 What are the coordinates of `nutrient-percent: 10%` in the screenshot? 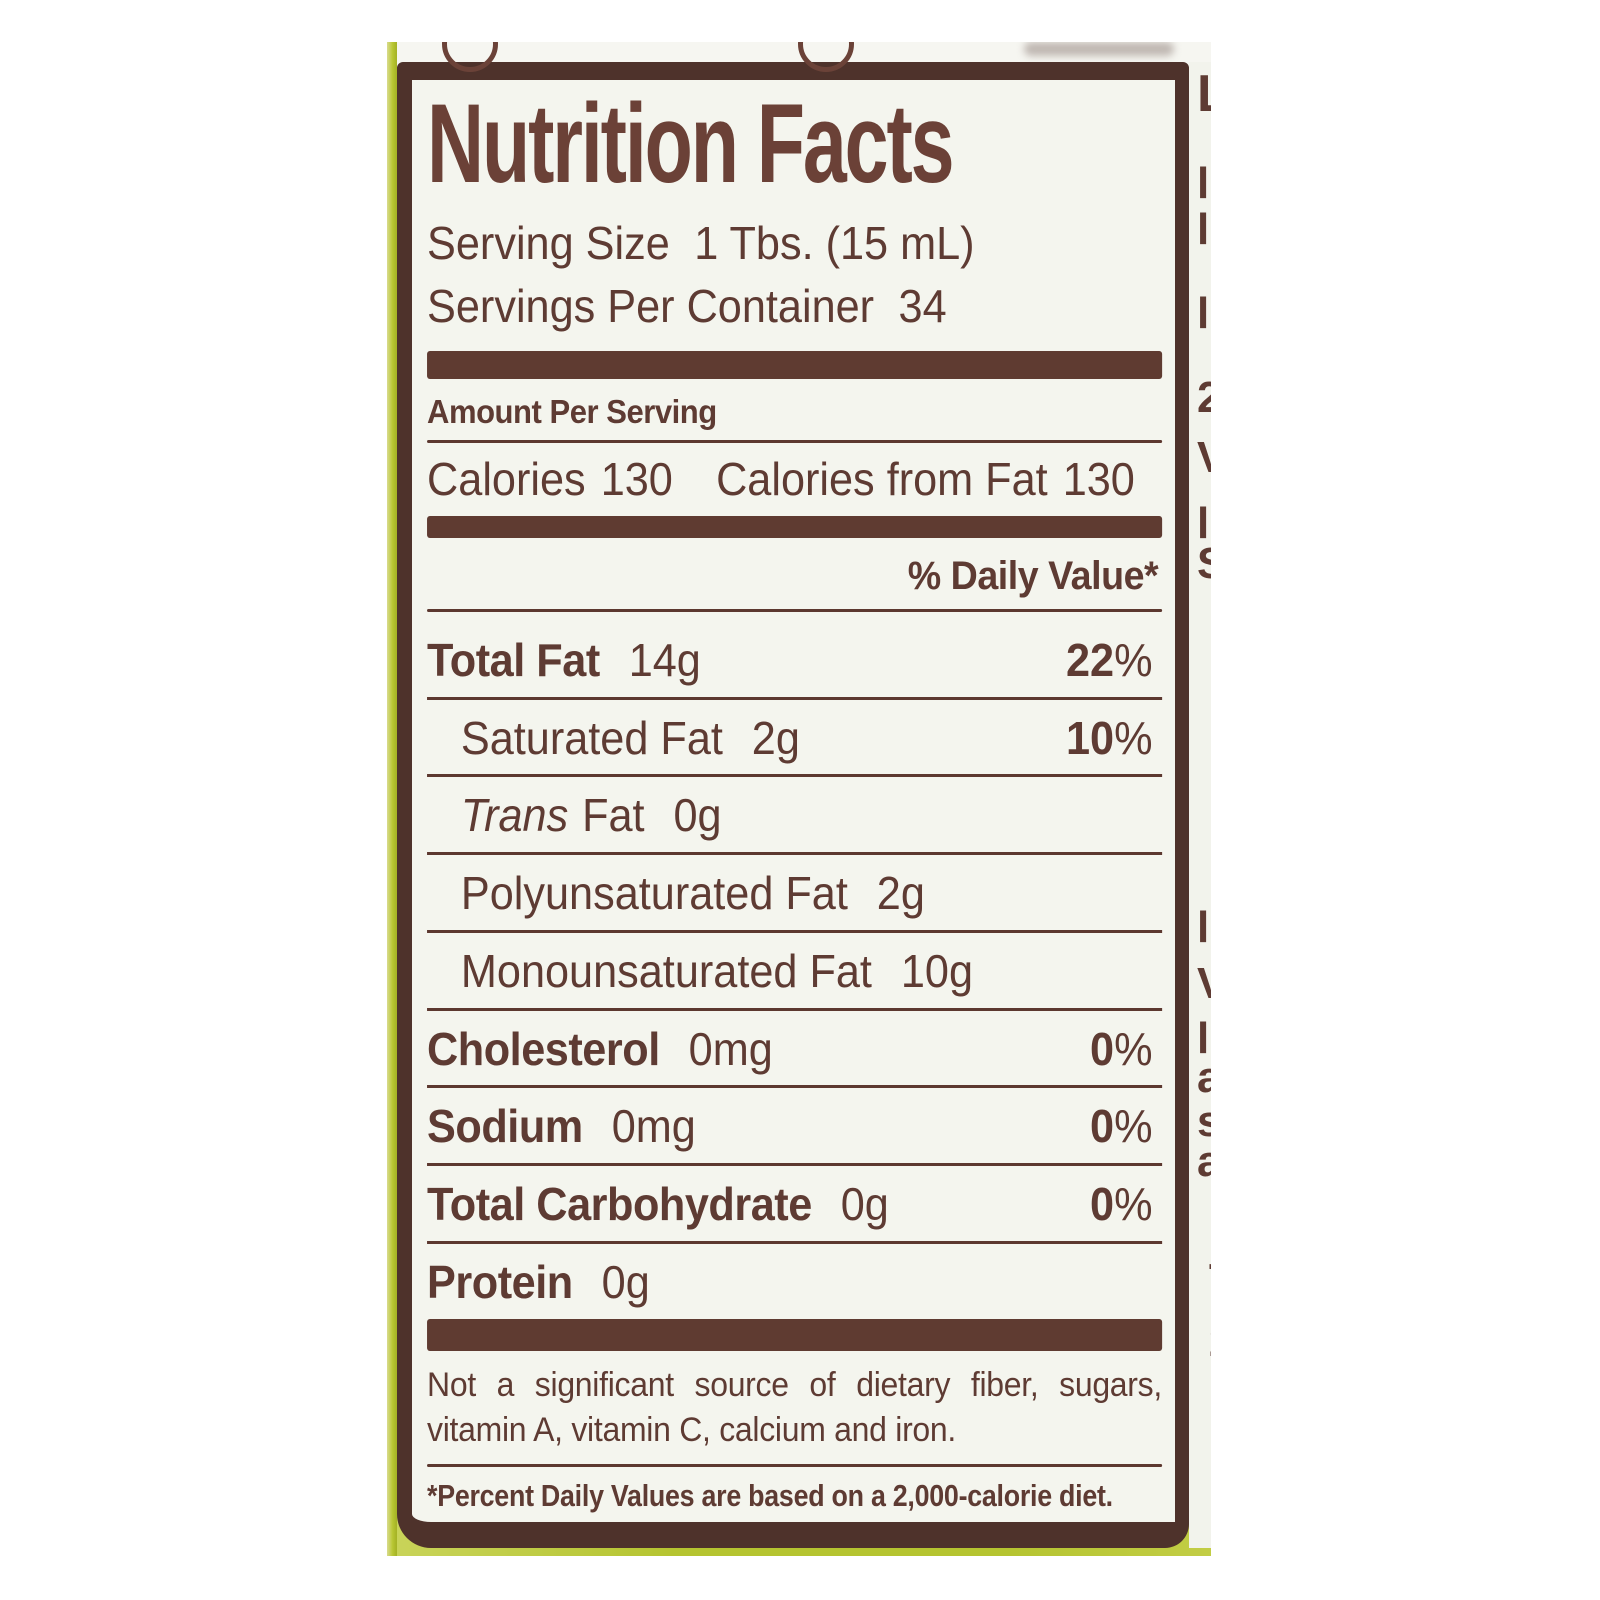 It's located at (1114, 737).